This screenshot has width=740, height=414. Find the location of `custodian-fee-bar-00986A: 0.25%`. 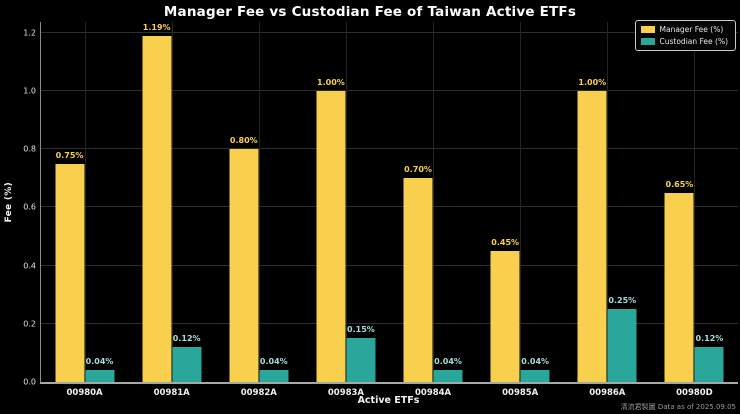

custodian-fee-bar-00986A: 0.25% is located at coordinates (622, 339).